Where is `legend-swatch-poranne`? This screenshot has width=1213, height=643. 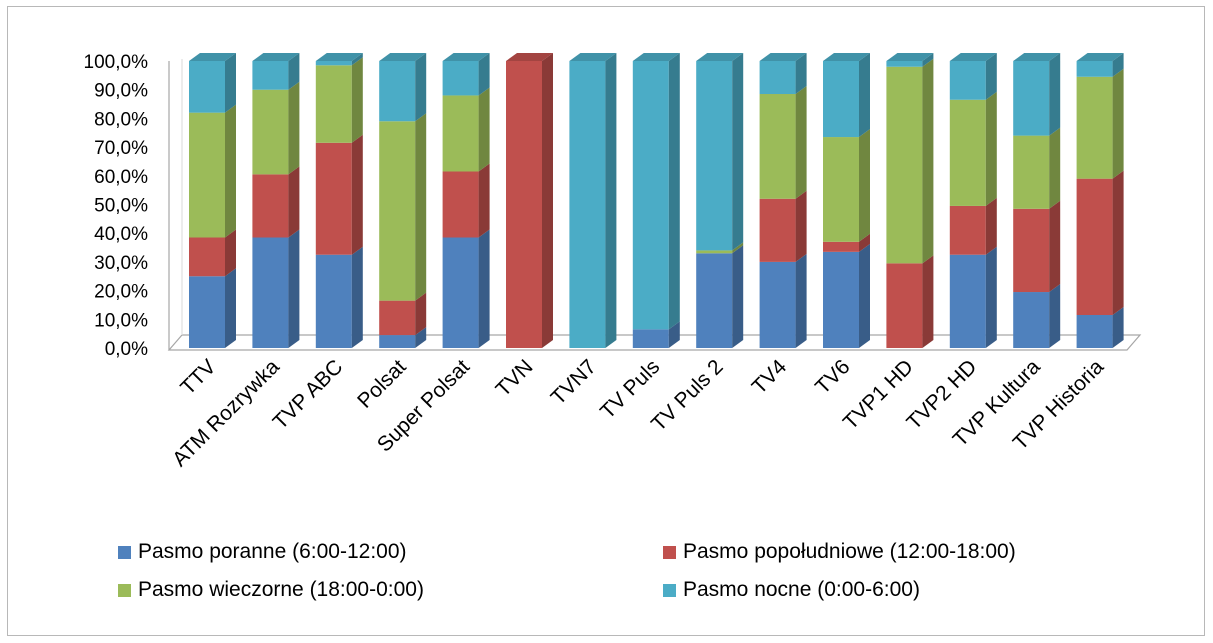 legend-swatch-poranne is located at coordinates (124, 552).